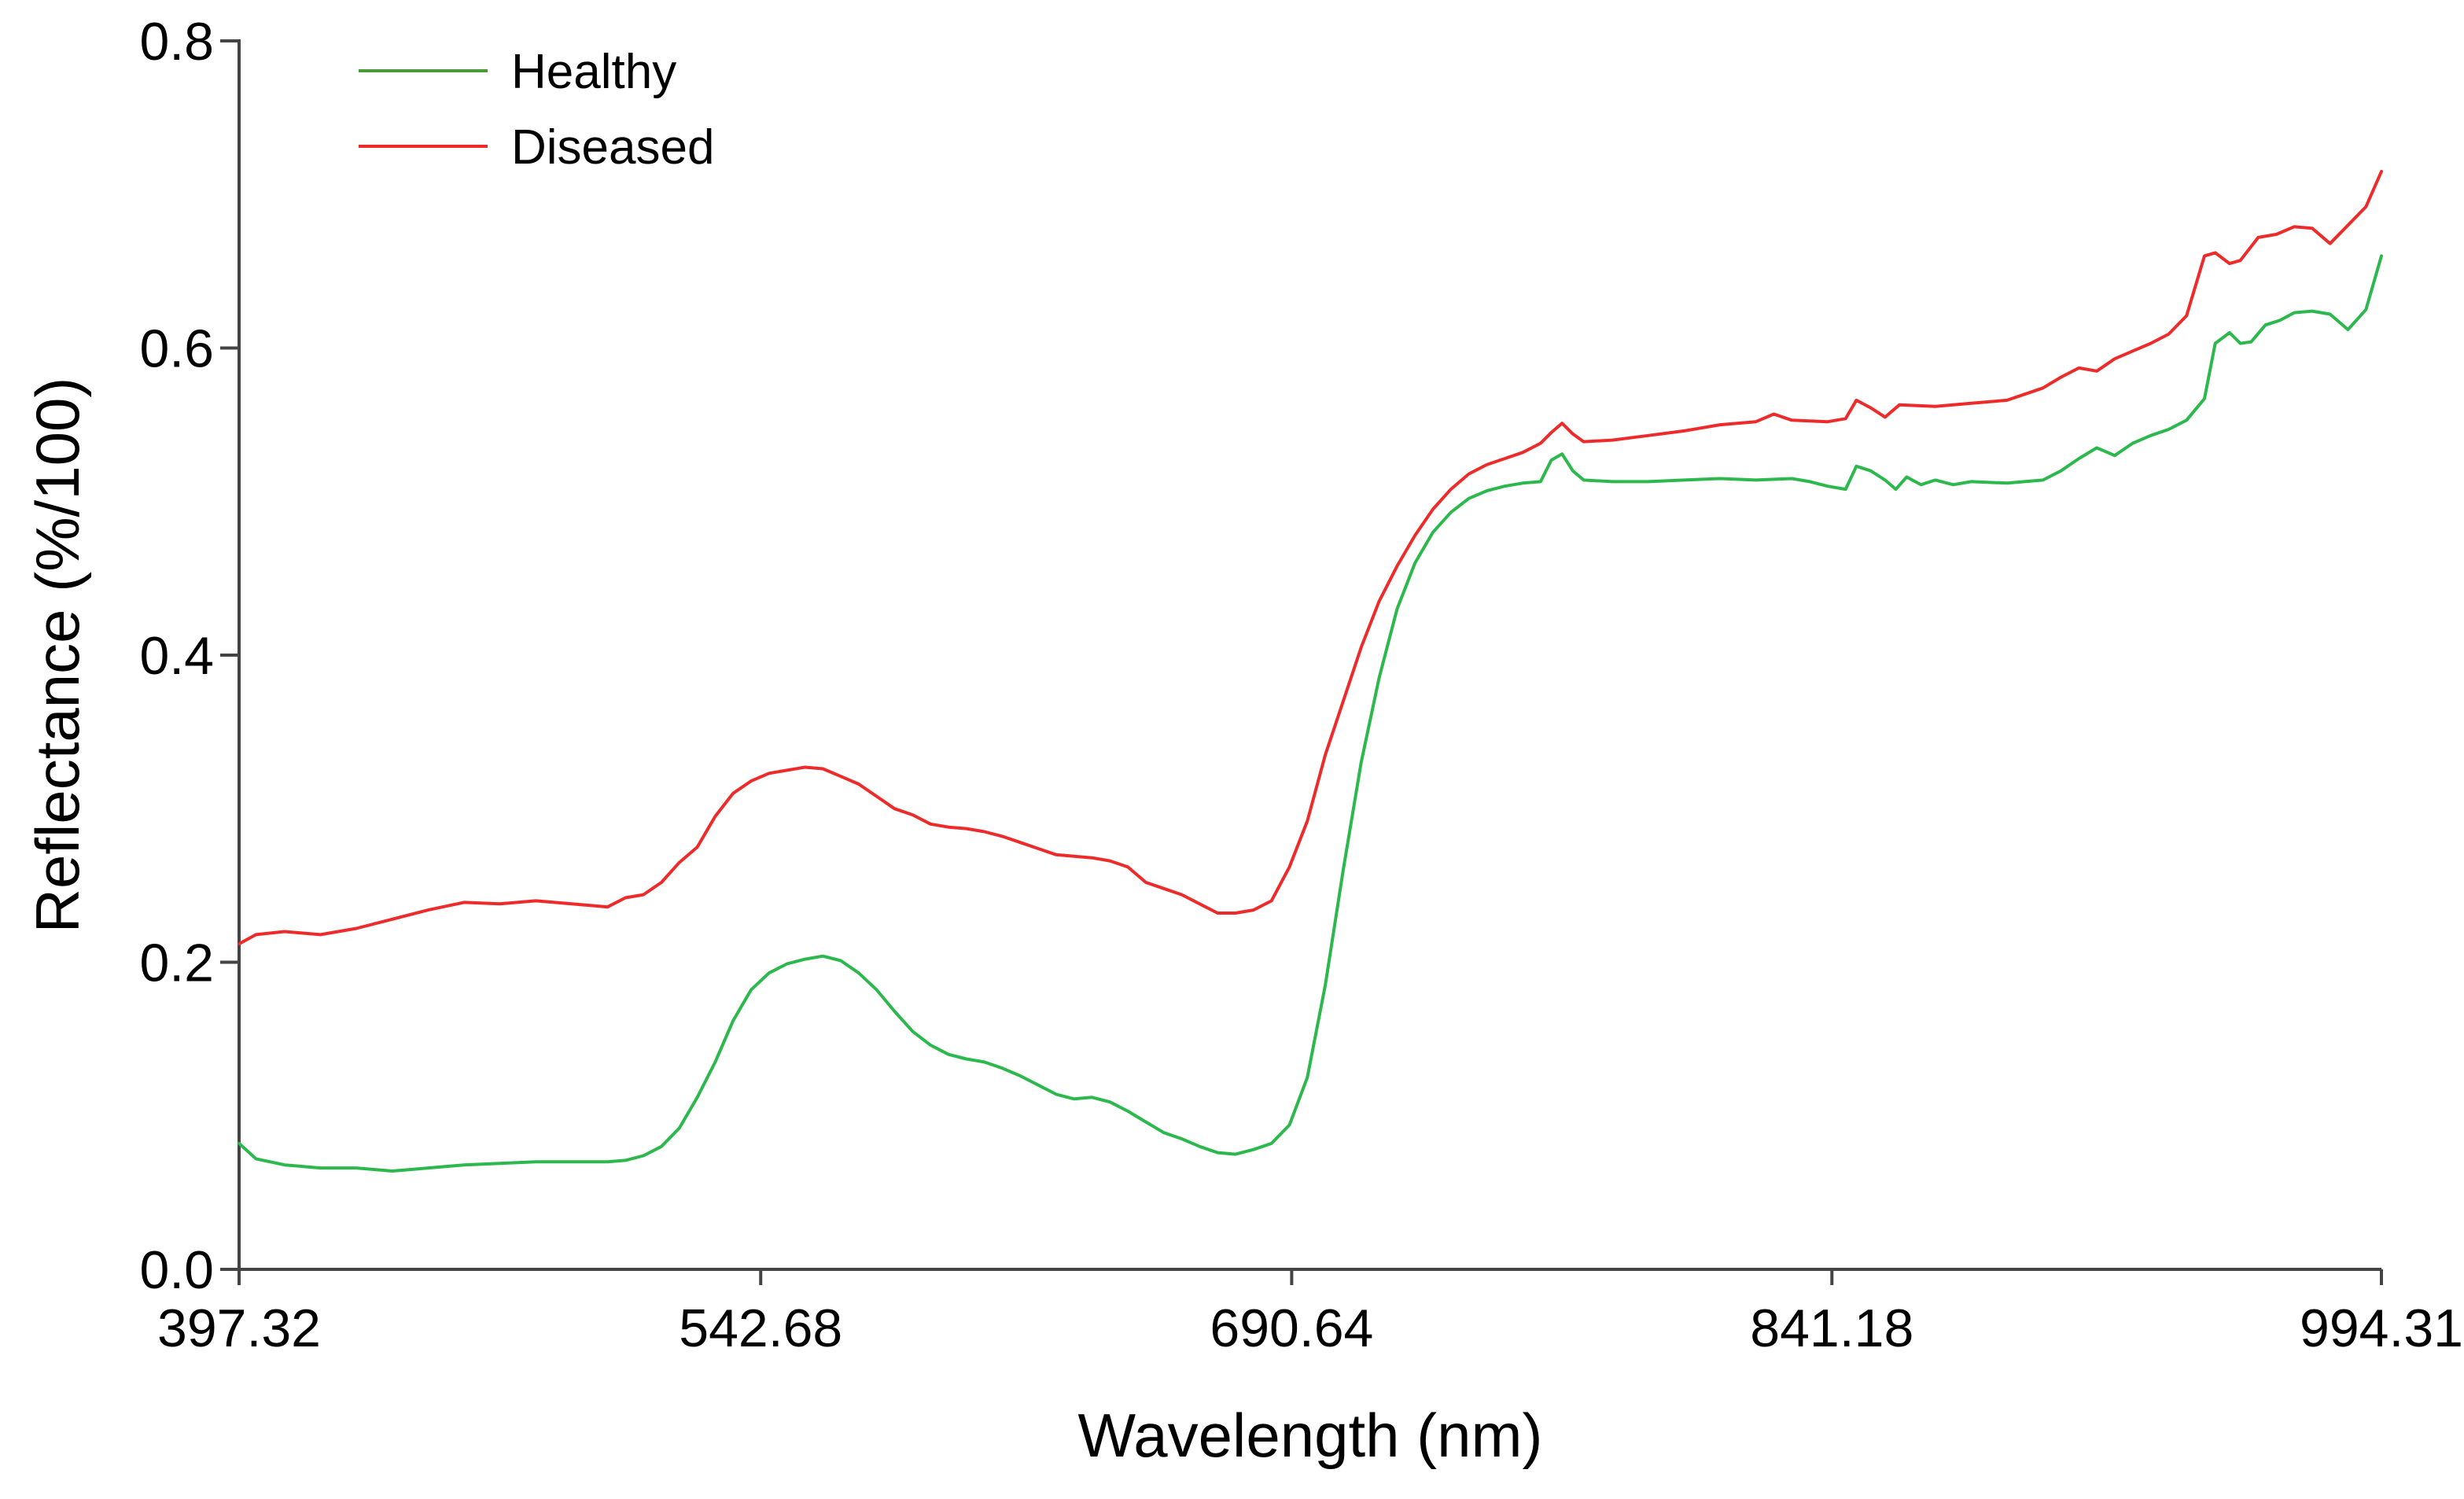 This screenshot has height=1499, width=2464. Describe the element at coordinates (536, 110) in the screenshot. I see `legend: Healthy Diseased` at that location.